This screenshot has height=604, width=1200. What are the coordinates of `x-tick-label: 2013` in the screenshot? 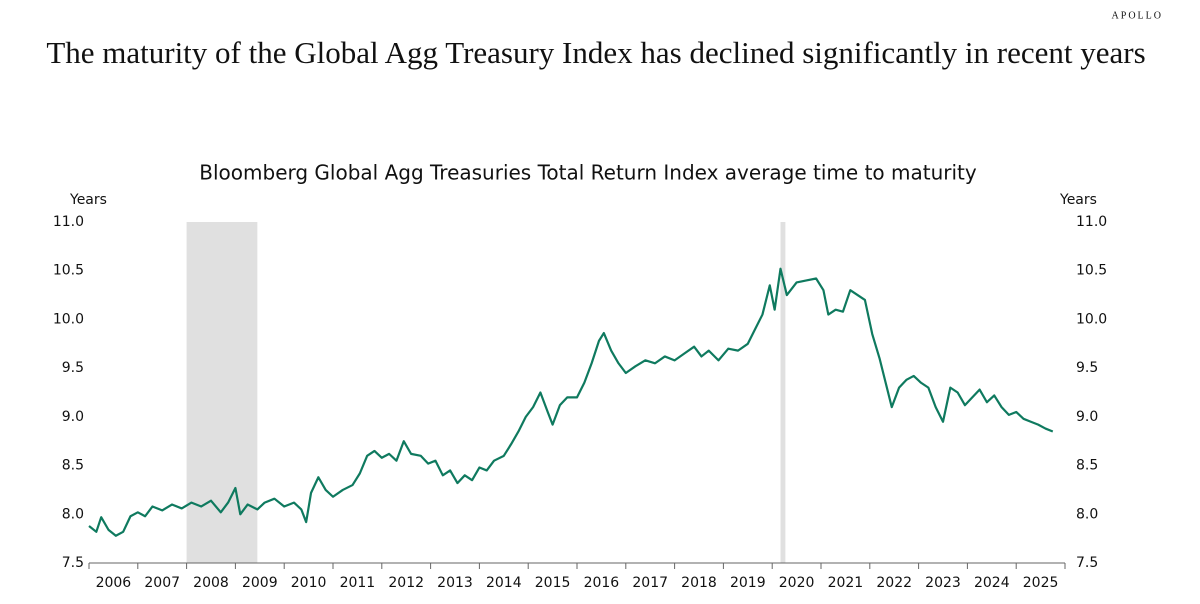 It's located at (455, 583).